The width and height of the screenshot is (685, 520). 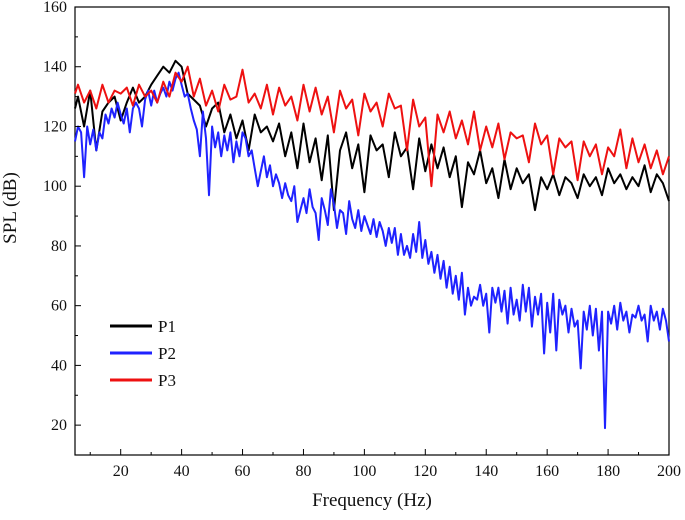 I want to click on legend-label-p3: P3, so click(x=167, y=380).